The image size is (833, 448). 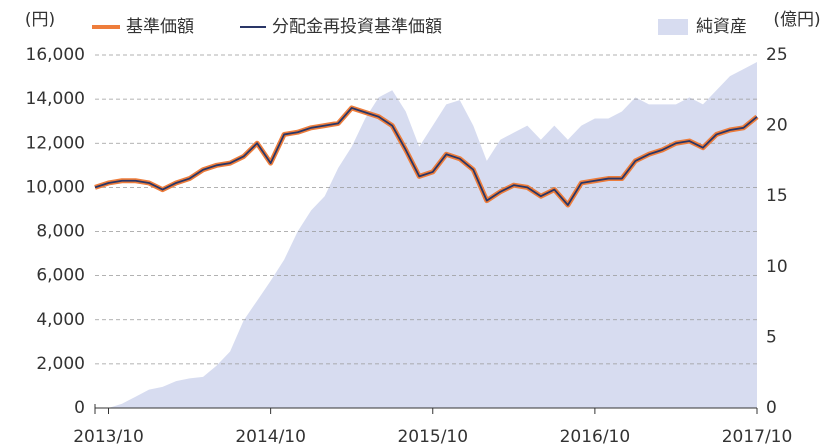 I want to click on x-tick-label: 2015/10, so click(x=432, y=437).